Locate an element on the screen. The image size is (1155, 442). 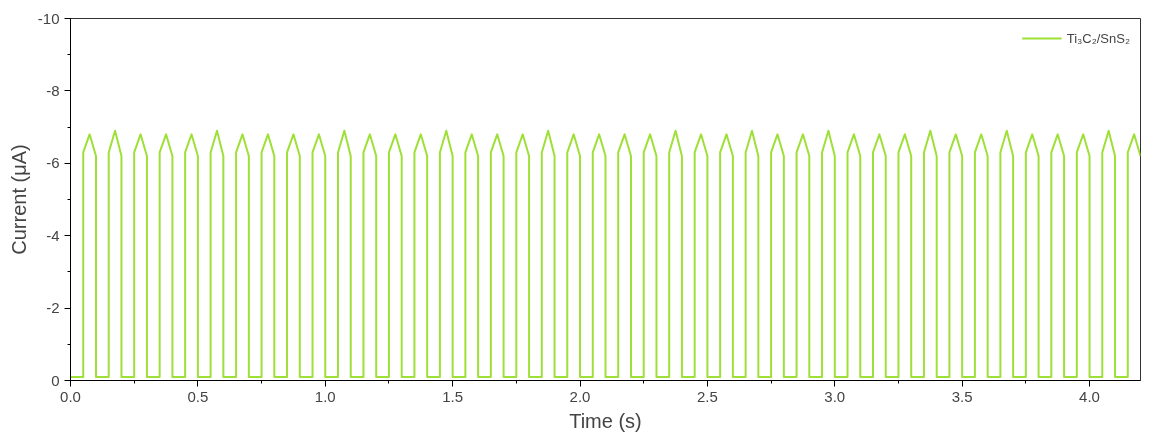
y-tick-label: 0 is located at coordinates (55, 380).